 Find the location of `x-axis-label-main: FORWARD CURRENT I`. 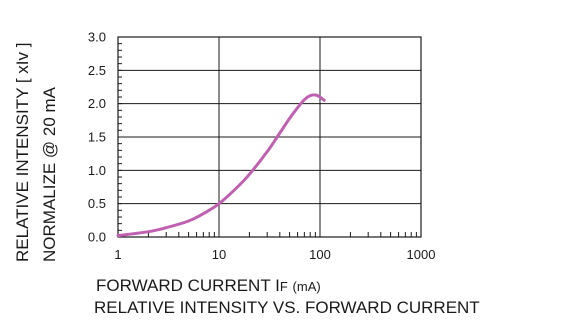

x-axis-label-main: FORWARD CURRENT I is located at coordinates (188, 285).